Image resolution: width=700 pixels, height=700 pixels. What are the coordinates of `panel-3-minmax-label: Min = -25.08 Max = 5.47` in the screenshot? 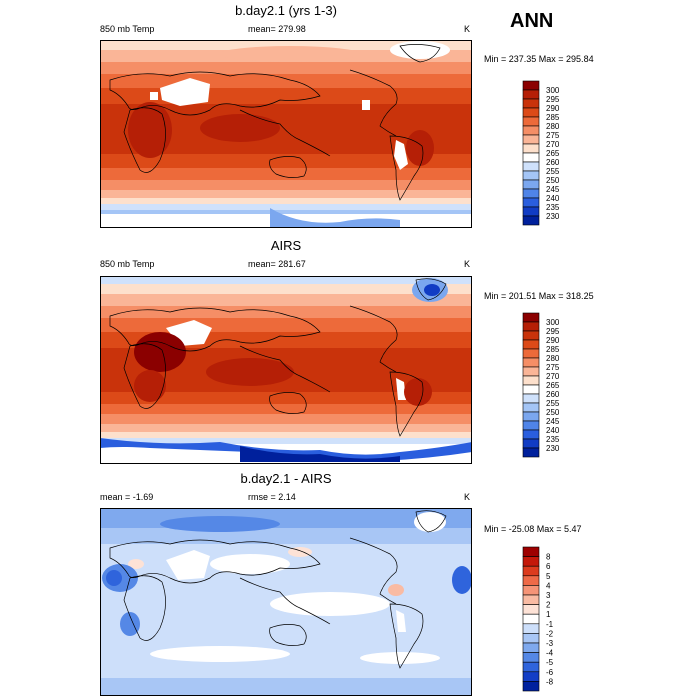 It's located at (533, 529).